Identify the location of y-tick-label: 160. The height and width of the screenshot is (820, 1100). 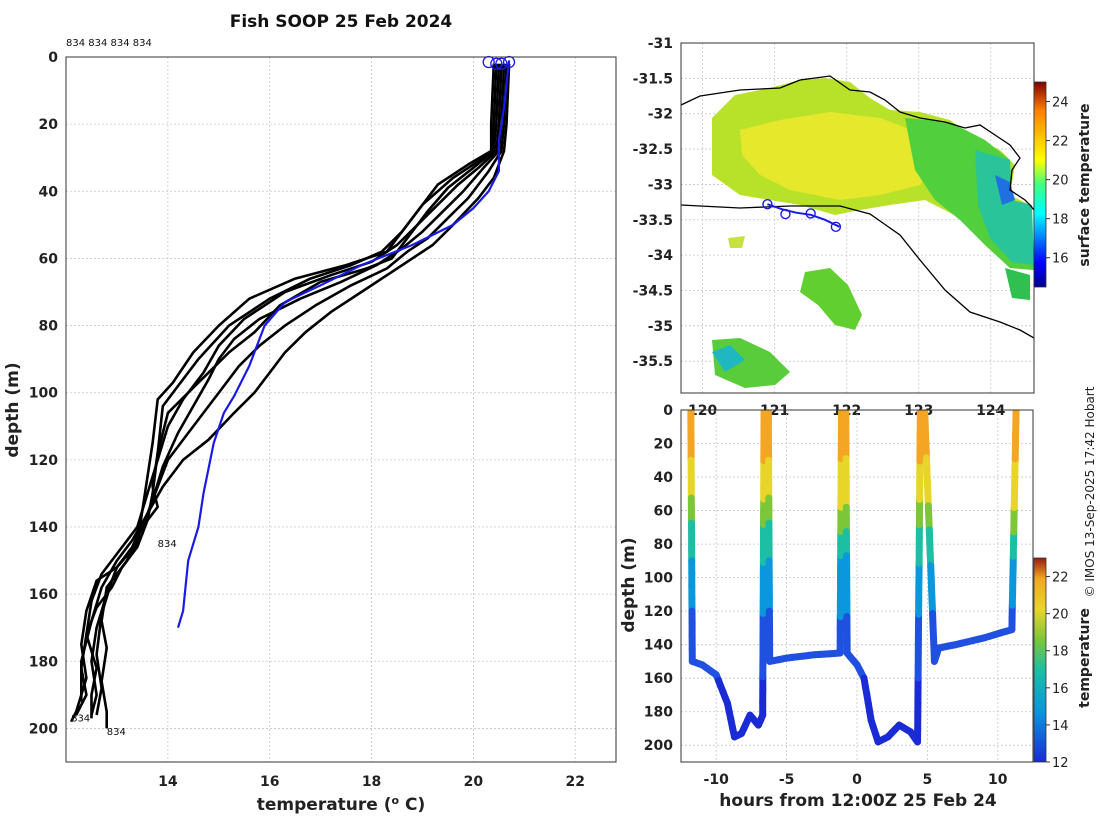
(43, 595).